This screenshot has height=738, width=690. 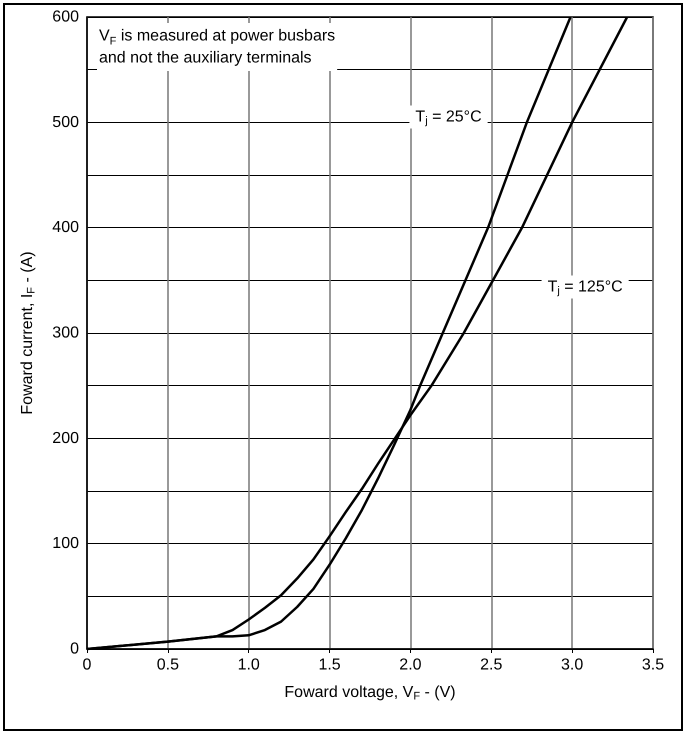 What do you see at coordinates (87, 665) in the screenshot?
I see `x-tick-label: 0` at bounding box center [87, 665].